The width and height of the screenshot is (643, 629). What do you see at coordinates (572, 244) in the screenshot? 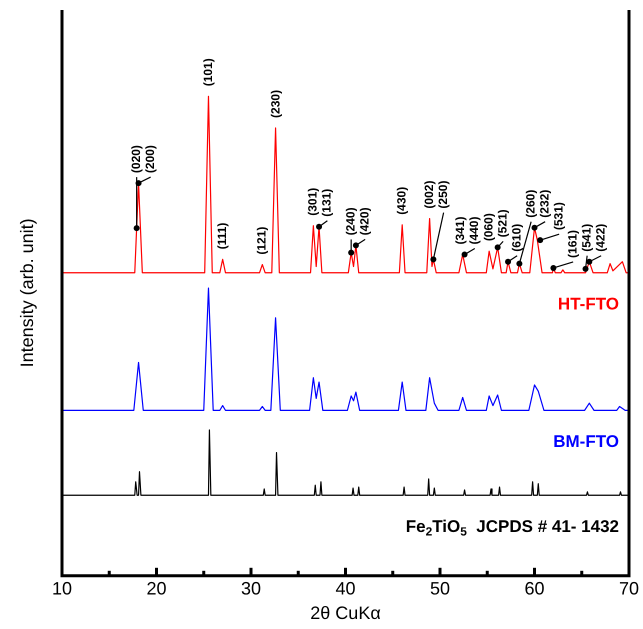
I see `annotation: (161)` at bounding box center [572, 244].